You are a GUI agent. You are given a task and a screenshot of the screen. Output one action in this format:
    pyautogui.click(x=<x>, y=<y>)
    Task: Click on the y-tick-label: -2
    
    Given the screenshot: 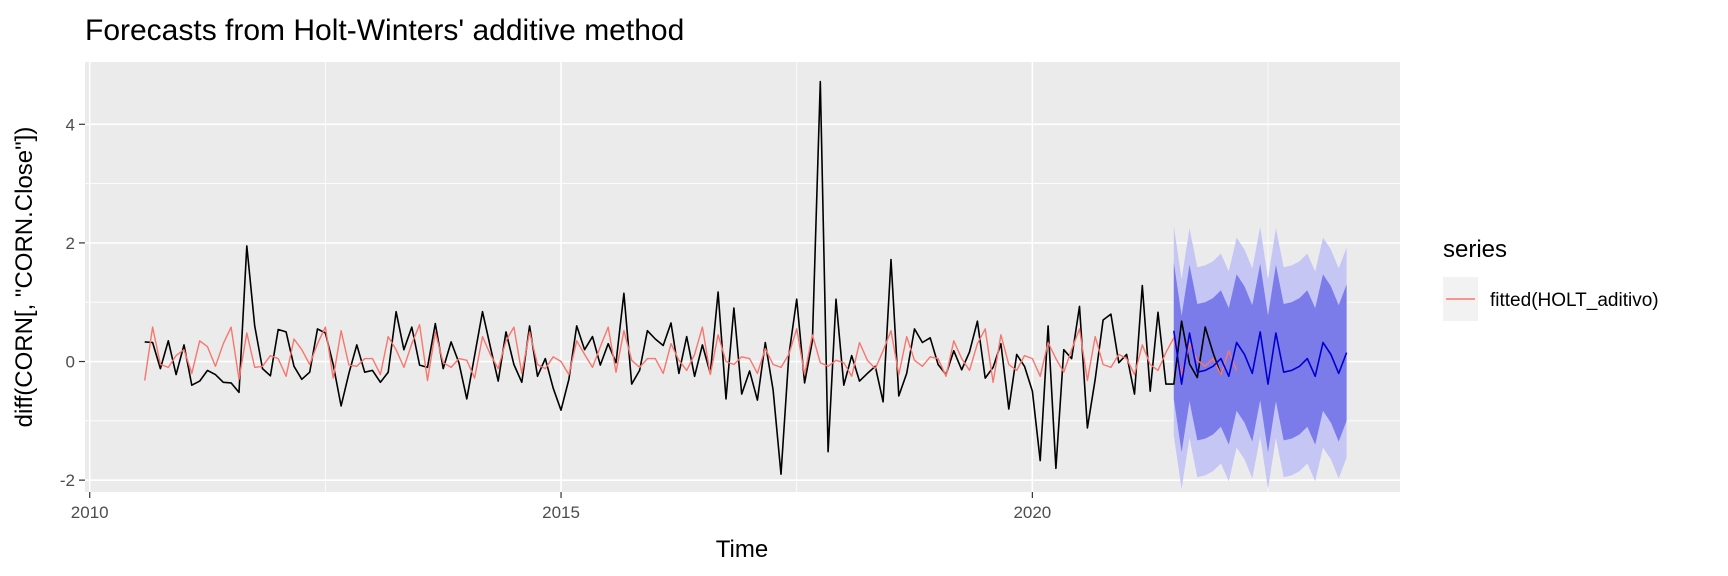 What is the action you would take?
    pyautogui.click(x=67, y=480)
    